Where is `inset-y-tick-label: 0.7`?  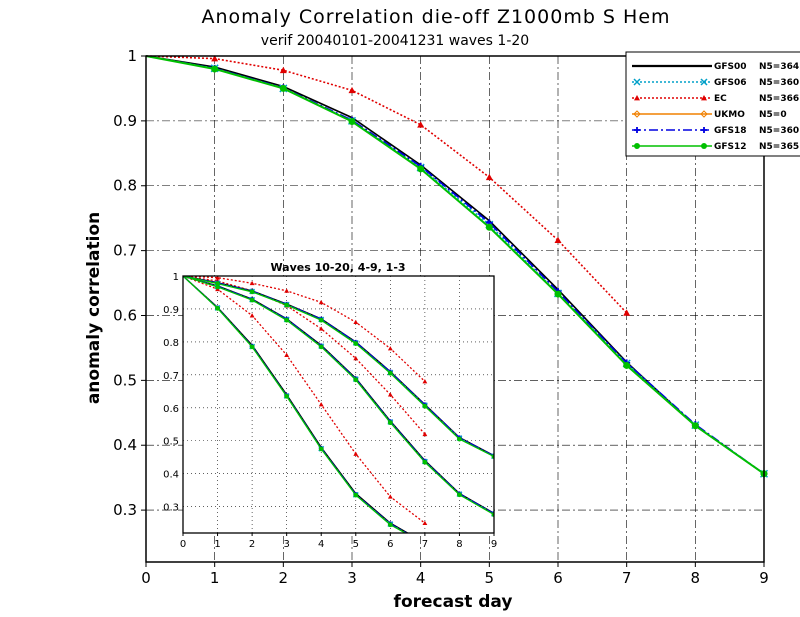 inset-y-tick-label: 0.7 is located at coordinates (171, 376).